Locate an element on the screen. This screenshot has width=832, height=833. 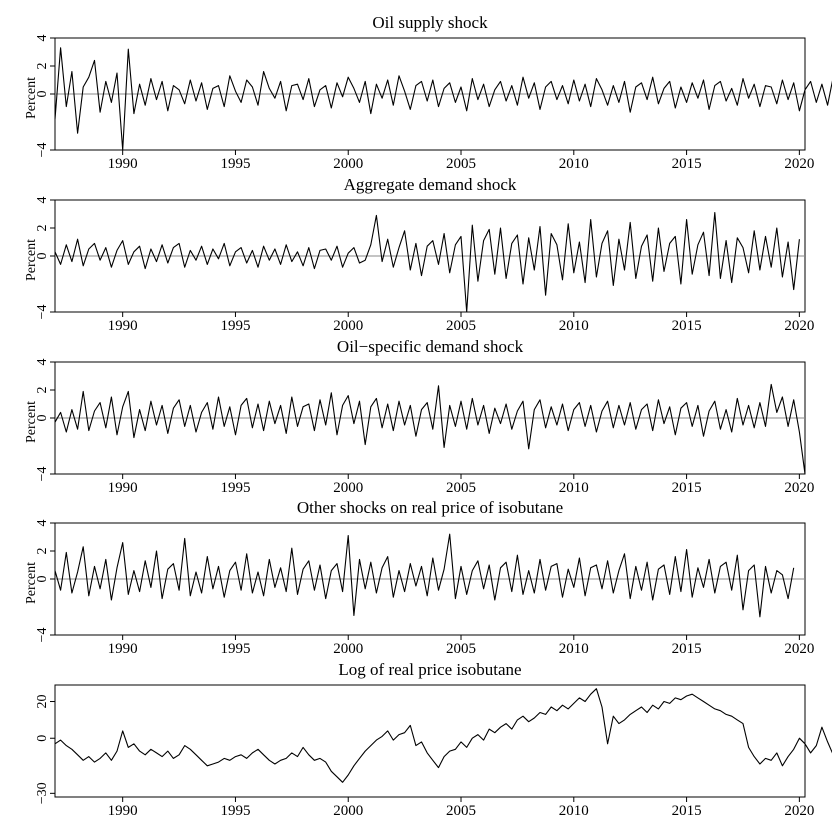
panel-title: Oil−specific demand shock is located at coordinates (430, 346).